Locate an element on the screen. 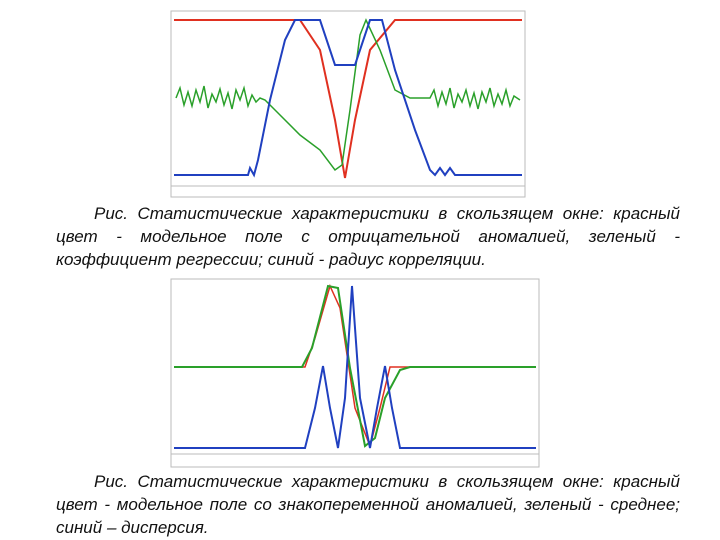  red-curve is located at coordinates (348, 99).